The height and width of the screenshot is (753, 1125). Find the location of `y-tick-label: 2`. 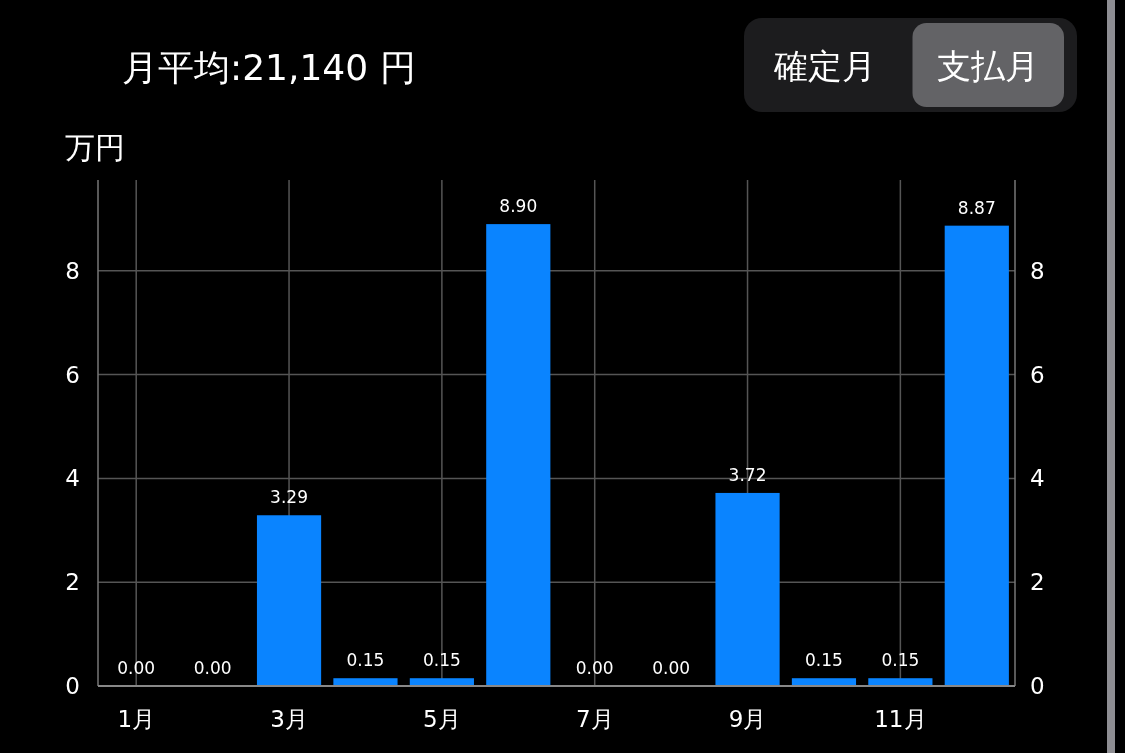

y-tick-label: 2 is located at coordinates (72, 582).